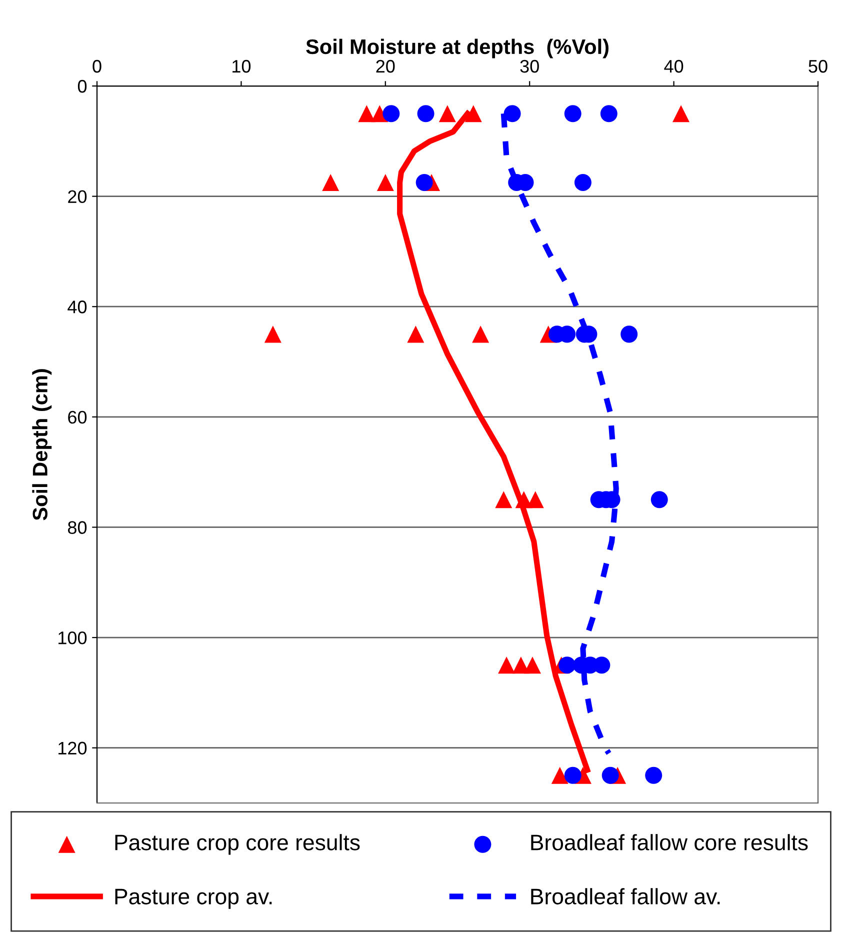  Describe the element at coordinates (237, 844) in the screenshot. I see `legend-label: Pasture crop core results` at that location.